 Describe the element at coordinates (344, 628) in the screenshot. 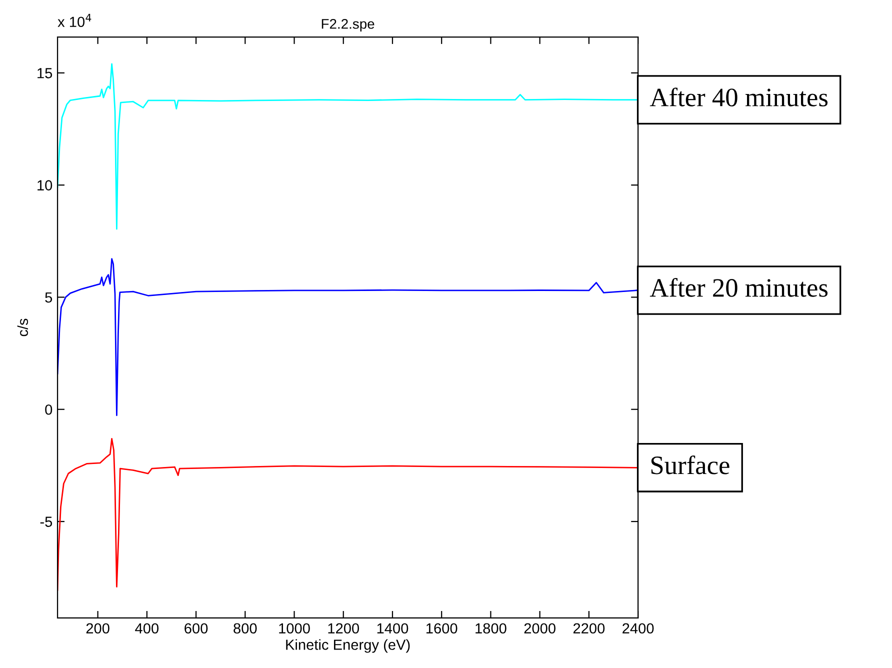

I see `x-tick-label: 1200` at that location.